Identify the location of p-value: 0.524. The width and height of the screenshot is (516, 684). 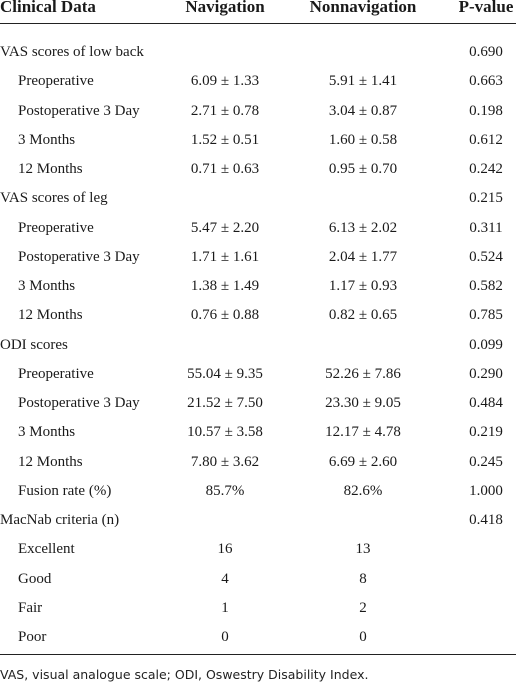
(486, 256).